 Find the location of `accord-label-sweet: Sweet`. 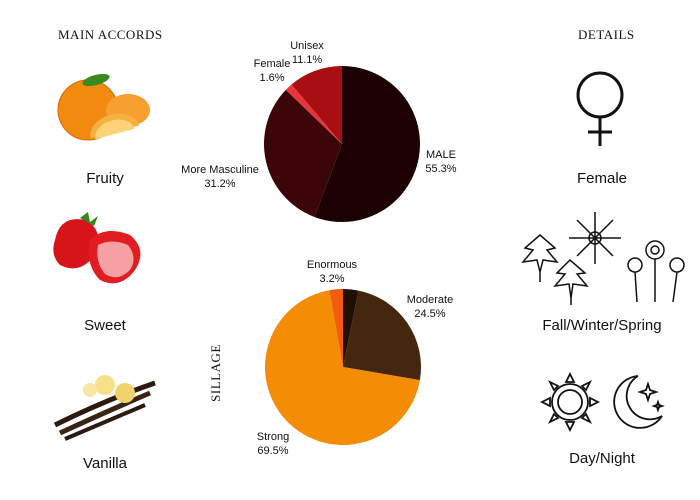

accord-label-sweet: Sweet is located at coordinates (105, 325).